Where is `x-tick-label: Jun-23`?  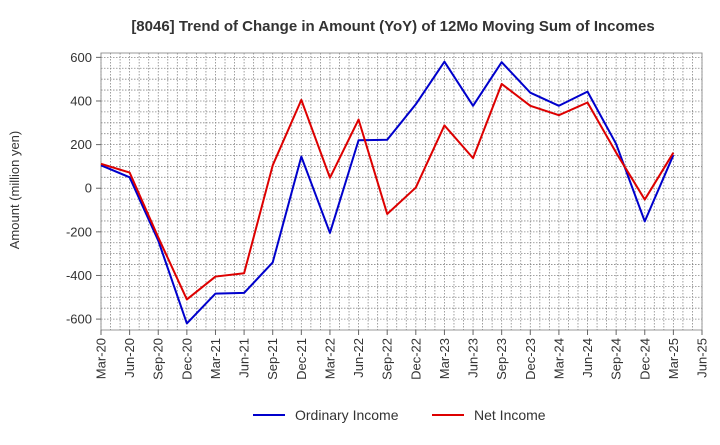 x-tick-label: Jun-23 is located at coordinates (473, 358).